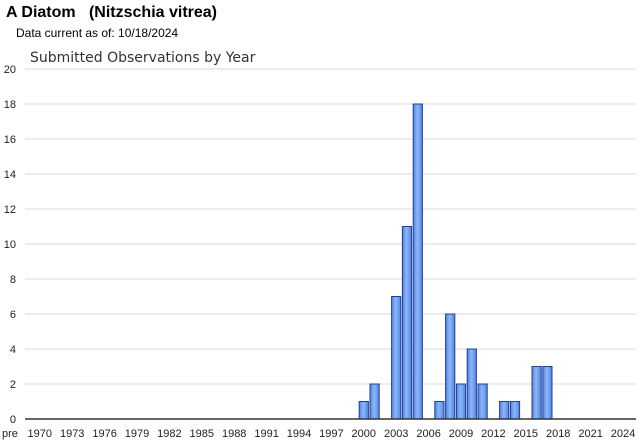 Image resolution: width=640 pixels, height=442 pixels. I want to click on y-tick-label-2: 2, so click(13, 385).